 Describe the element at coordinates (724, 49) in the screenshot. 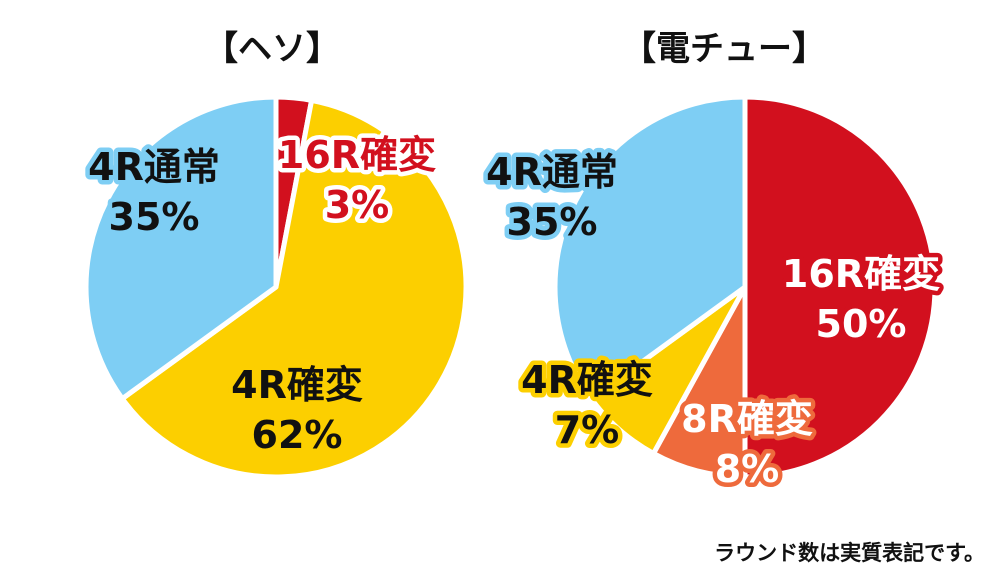

I see `pie-denchu-title: 【電チュー】` at that location.